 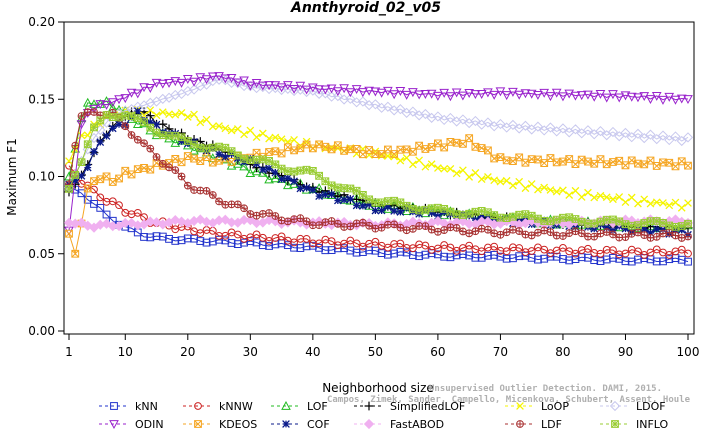 I want to click on legend-label: LOF, so click(x=317, y=406).